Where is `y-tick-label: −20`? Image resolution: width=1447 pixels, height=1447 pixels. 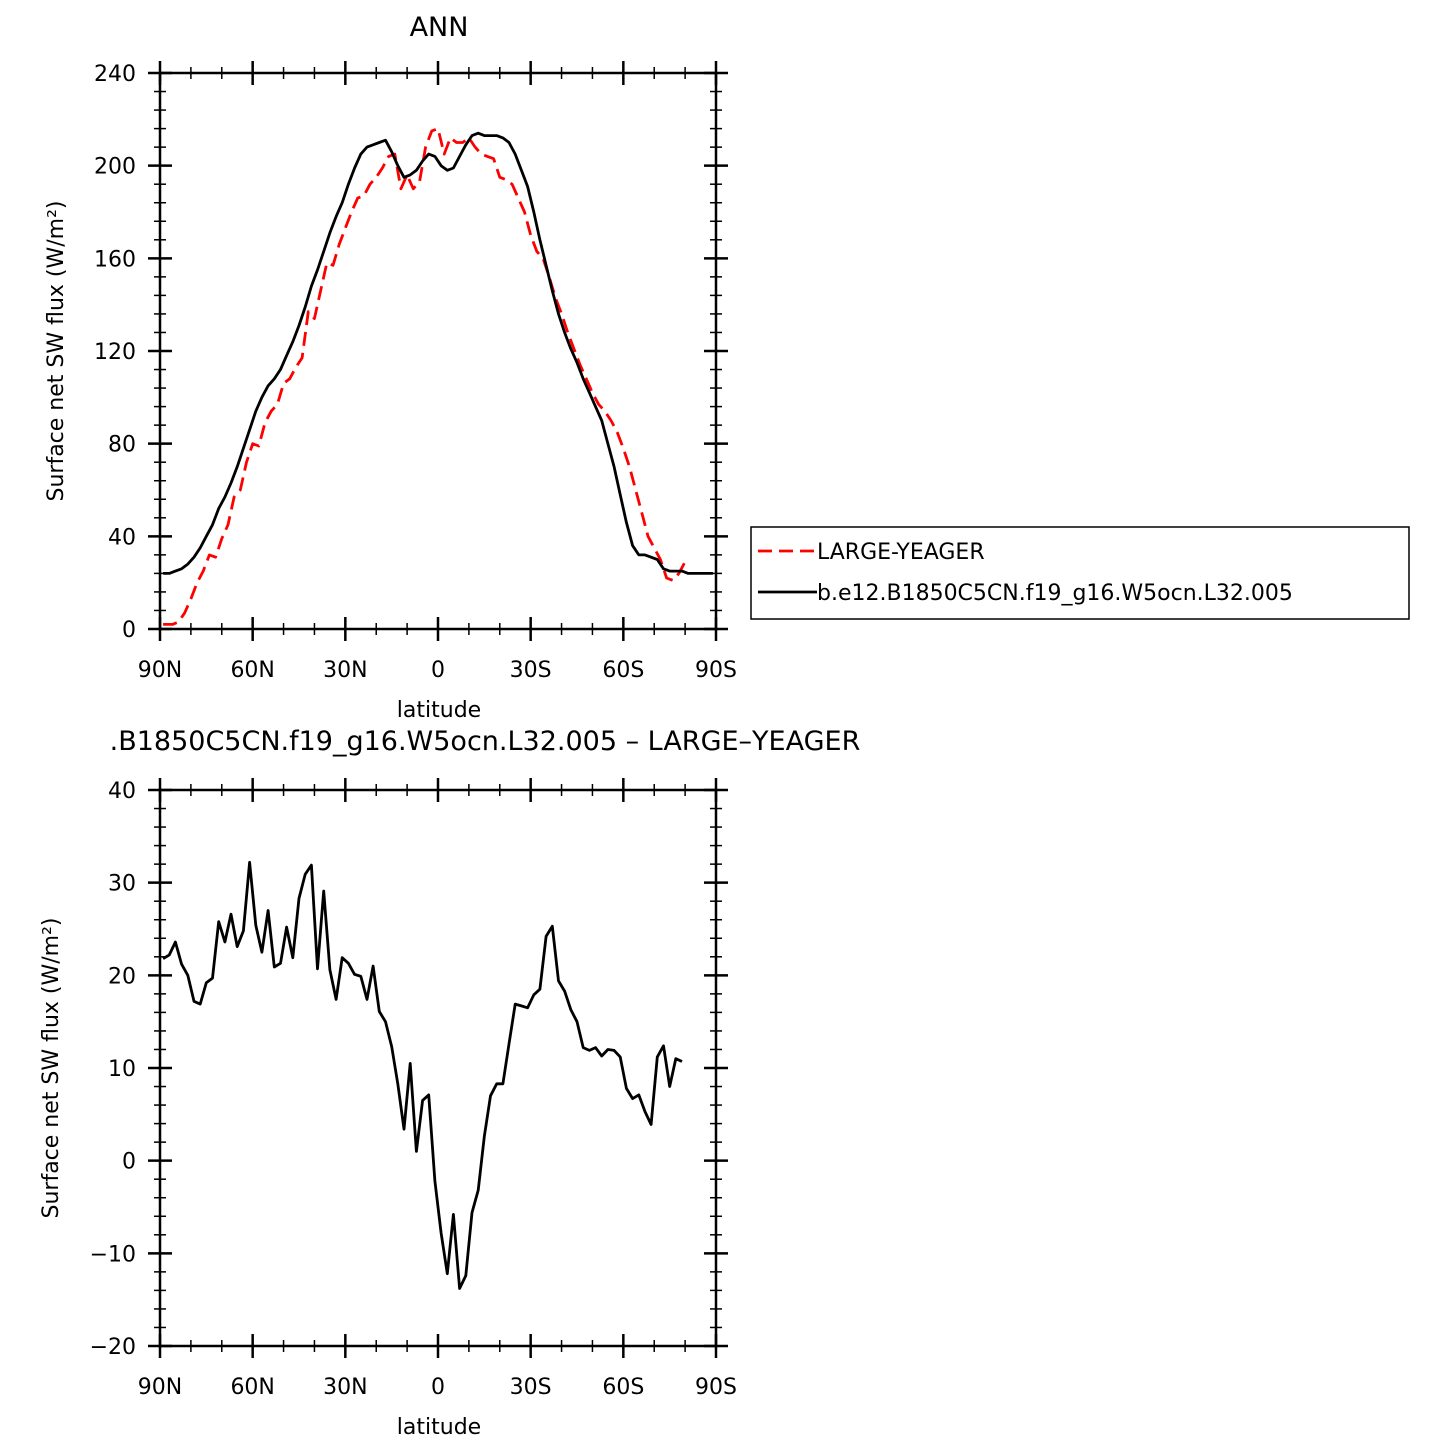 y-tick-label: −20 is located at coordinates (113, 1347).